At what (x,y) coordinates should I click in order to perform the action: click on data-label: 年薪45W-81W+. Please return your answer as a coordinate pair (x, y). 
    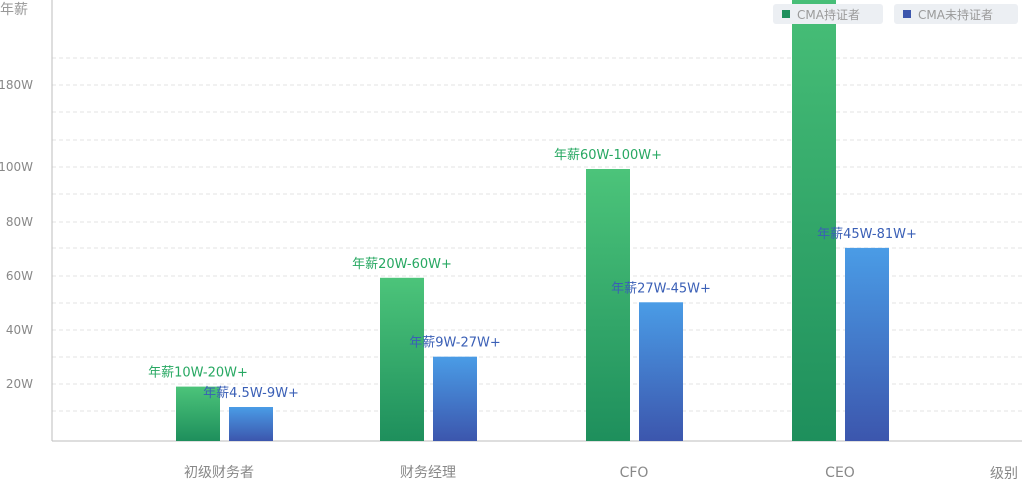
    Looking at the image, I should click on (867, 234).